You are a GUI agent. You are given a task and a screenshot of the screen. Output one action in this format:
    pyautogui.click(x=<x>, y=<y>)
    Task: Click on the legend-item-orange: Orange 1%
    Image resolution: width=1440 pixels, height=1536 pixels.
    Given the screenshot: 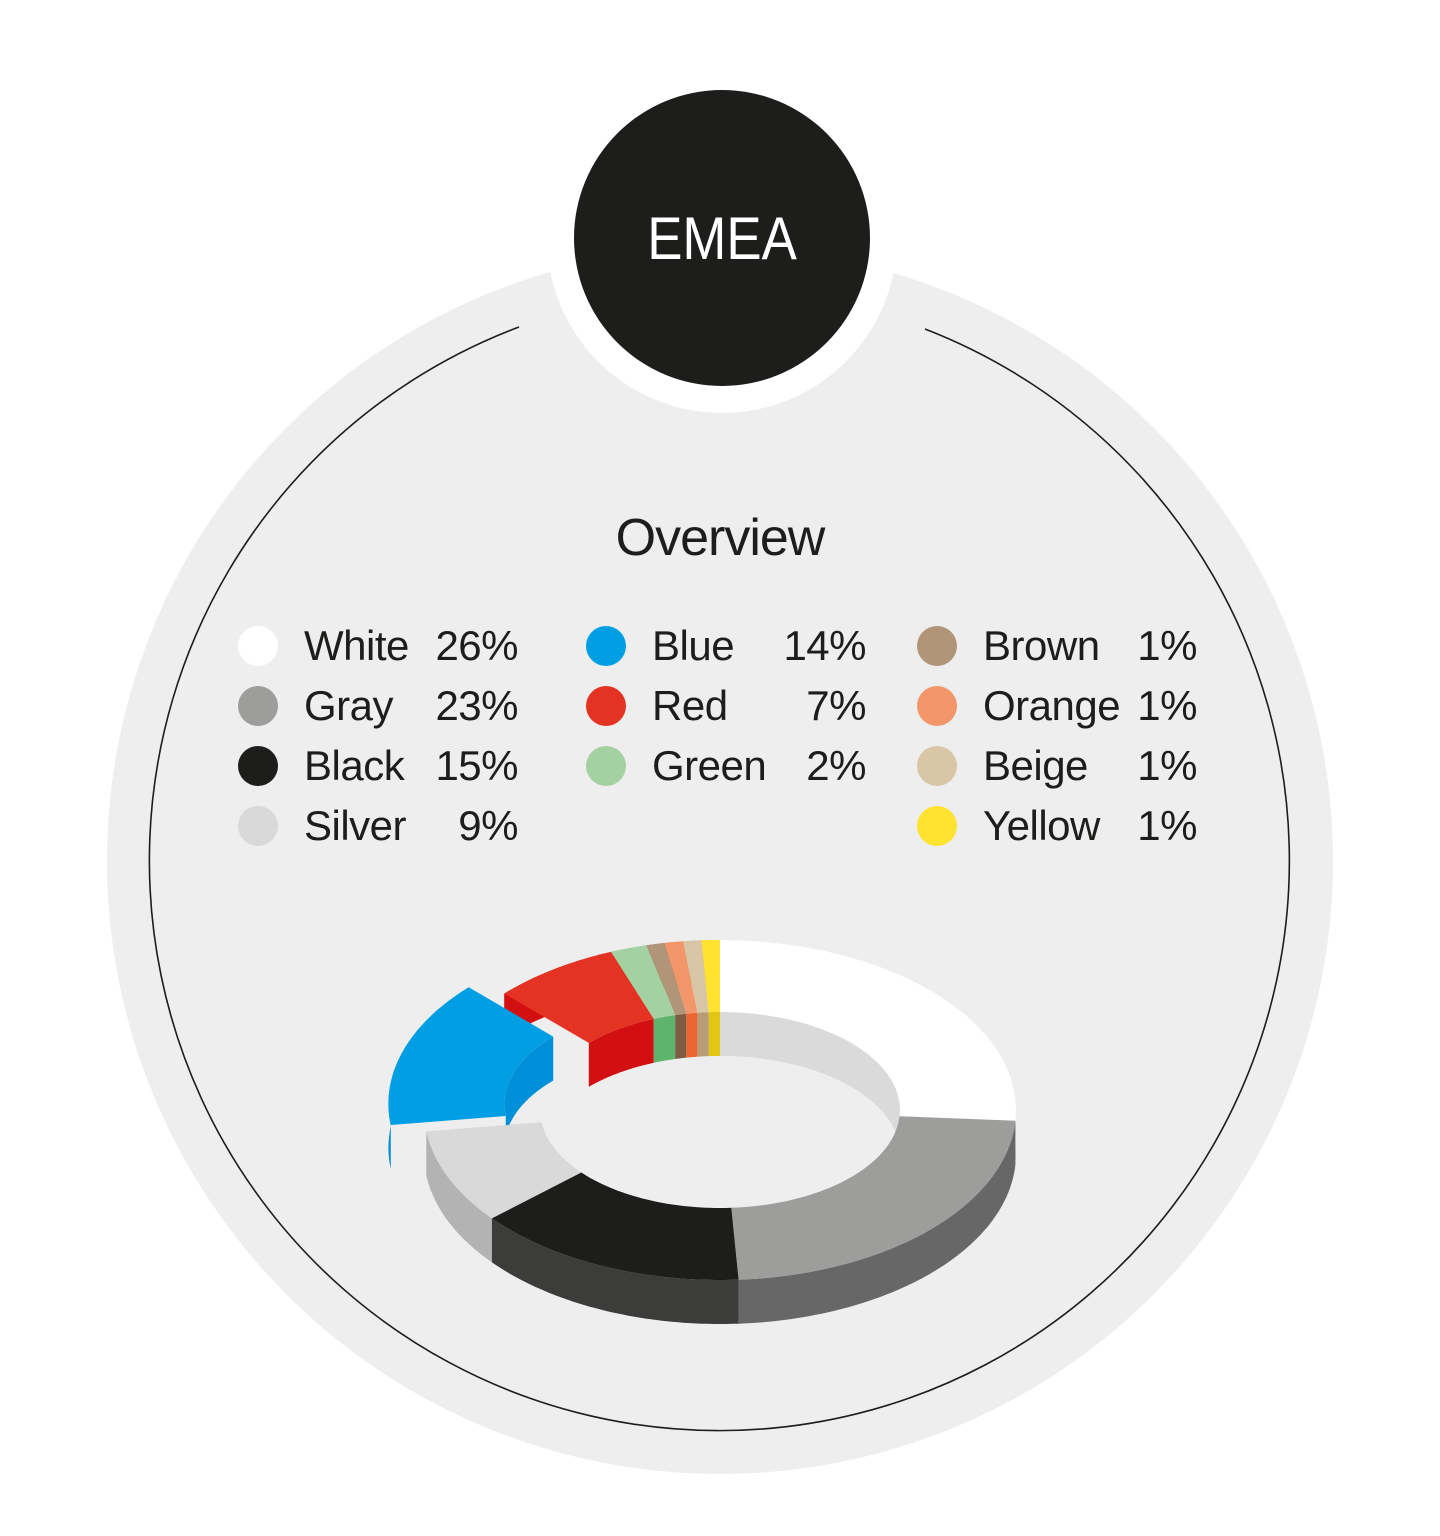 What is the action you would take?
    pyautogui.click(x=1057, y=706)
    